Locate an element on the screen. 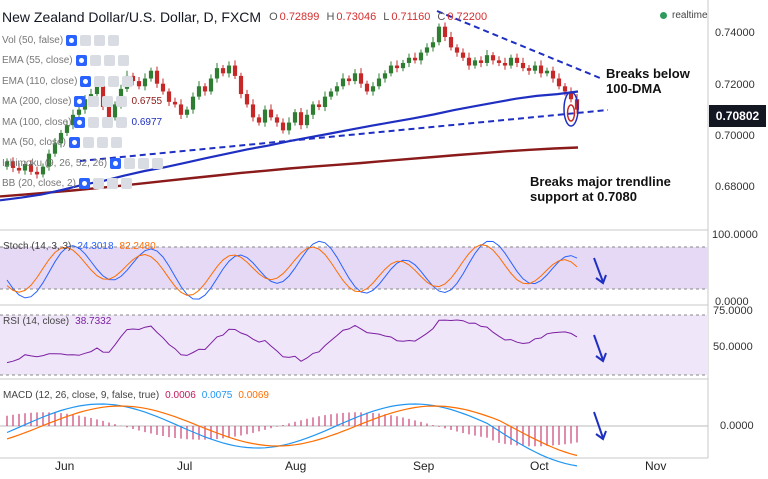 This screenshot has width=768, height=479. stoch-tick-100: 100.0000 is located at coordinates (735, 235).